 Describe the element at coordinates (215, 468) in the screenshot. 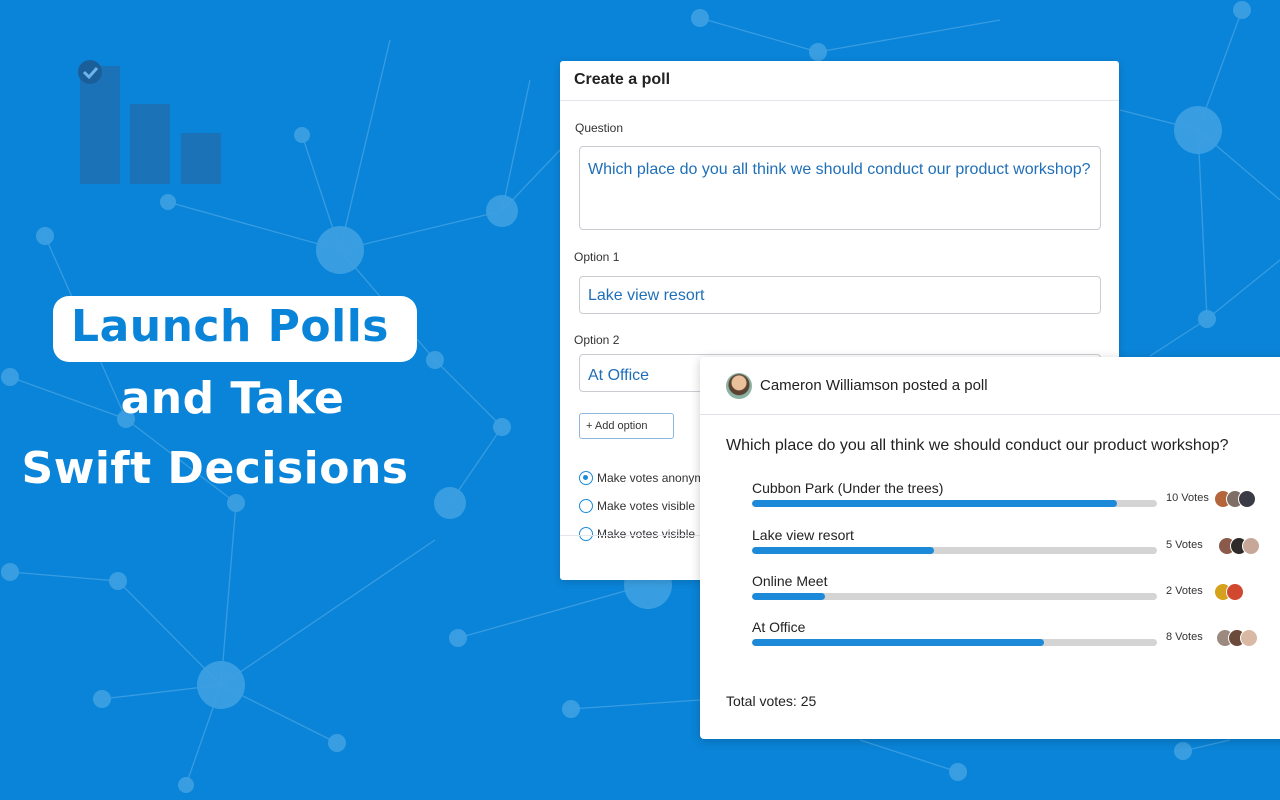

I see `headline-line-3: Swift Decisions` at that location.